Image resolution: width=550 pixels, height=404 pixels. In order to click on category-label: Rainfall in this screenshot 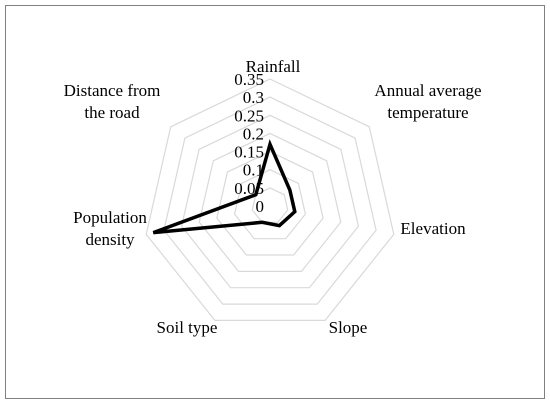, I will do `click(273, 66)`.